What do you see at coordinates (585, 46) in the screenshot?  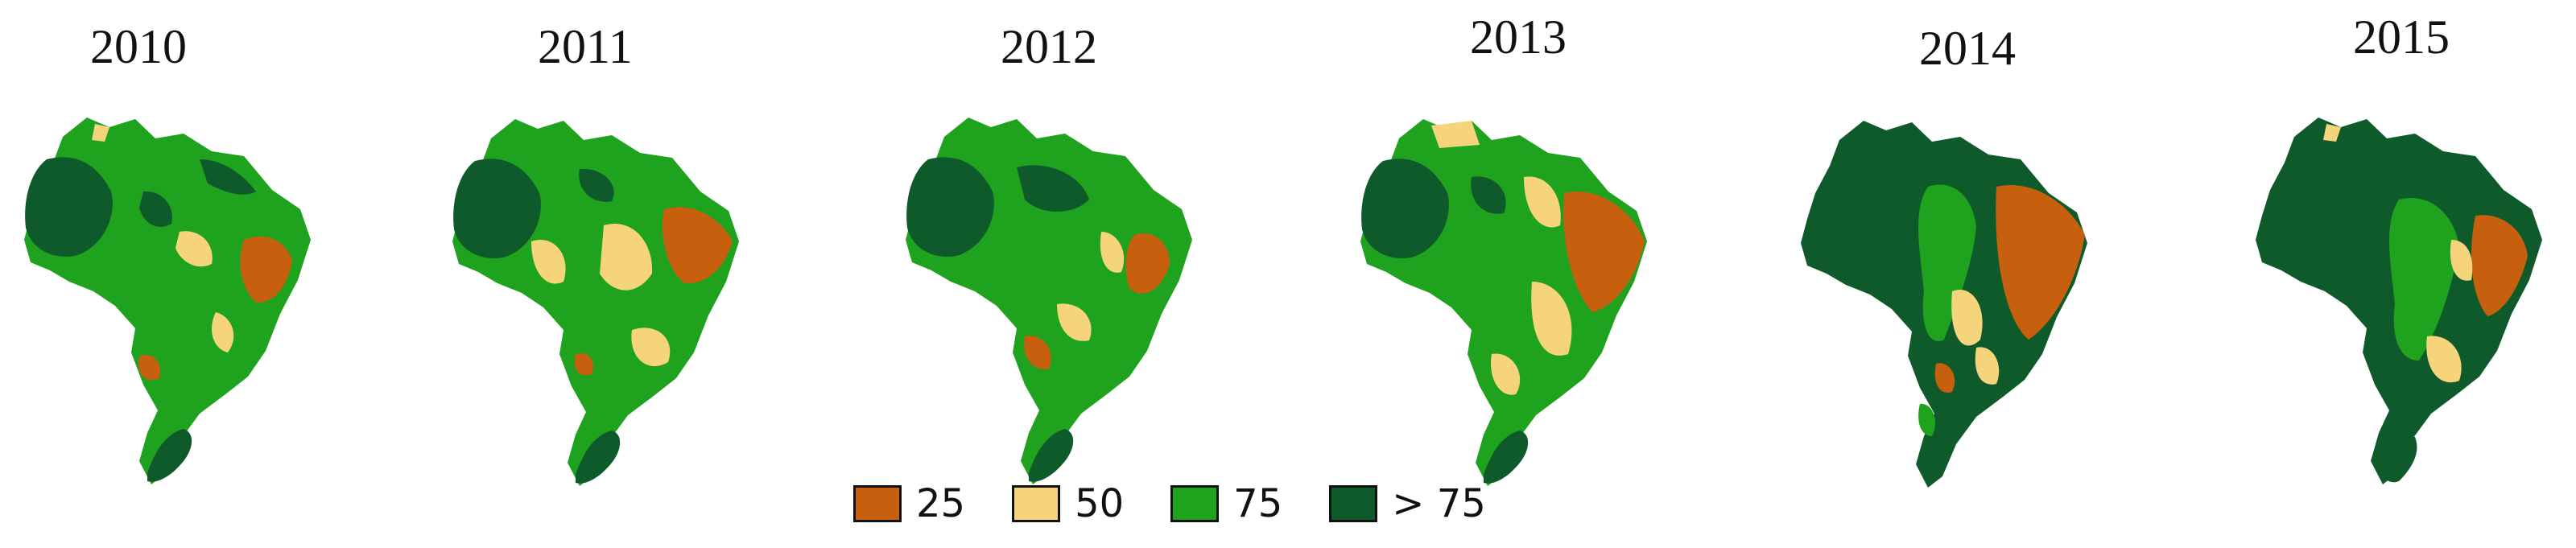 I see `year-title-2011: 2011` at bounding box center [585, 46].